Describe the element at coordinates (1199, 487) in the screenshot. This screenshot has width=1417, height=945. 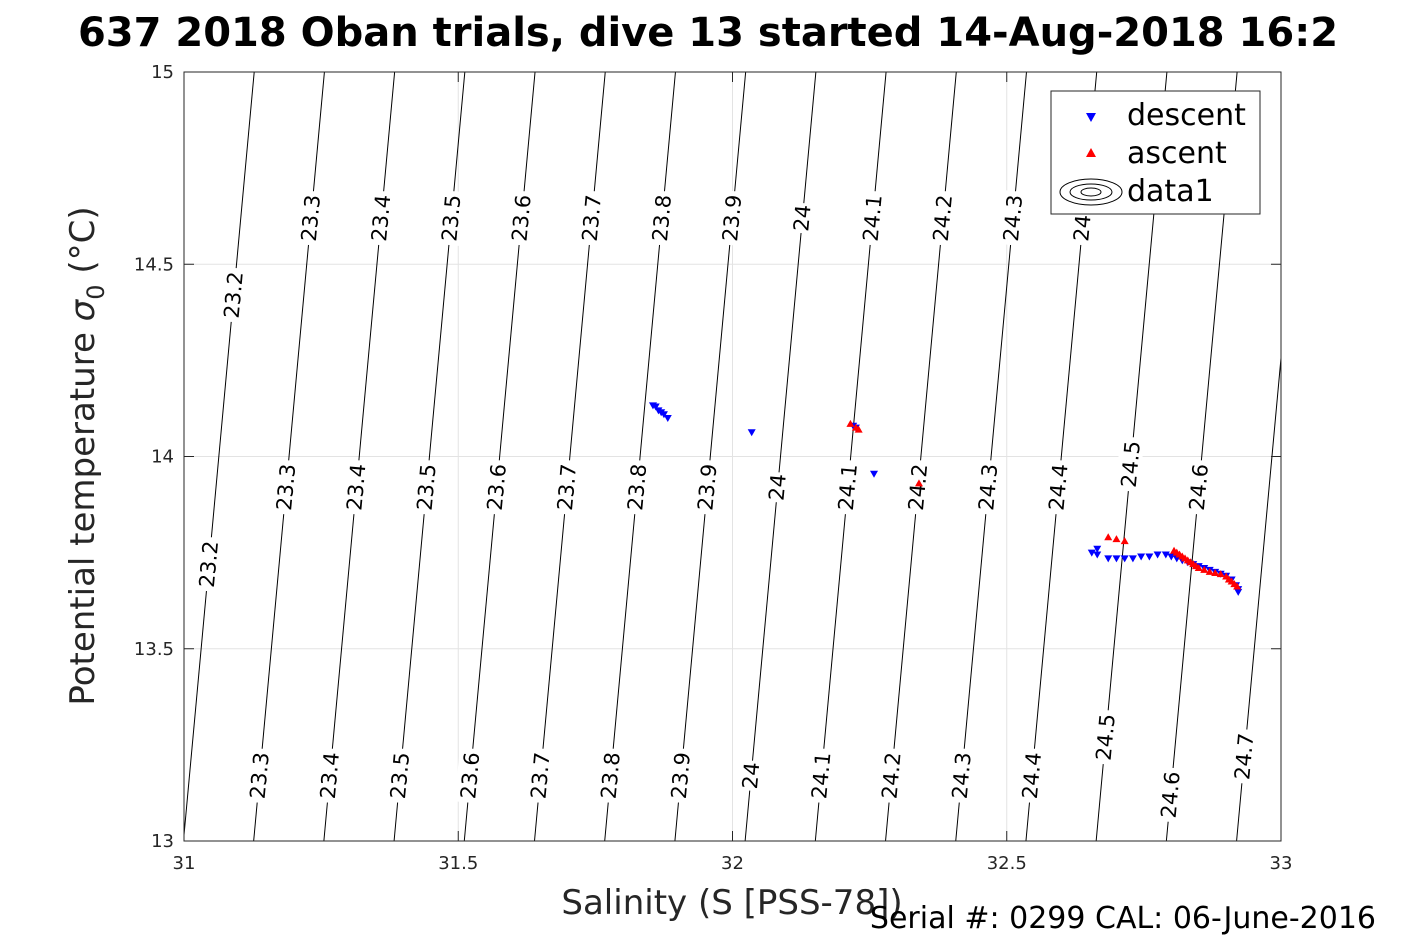
I see `contour-label-text: 24.6` at that location.